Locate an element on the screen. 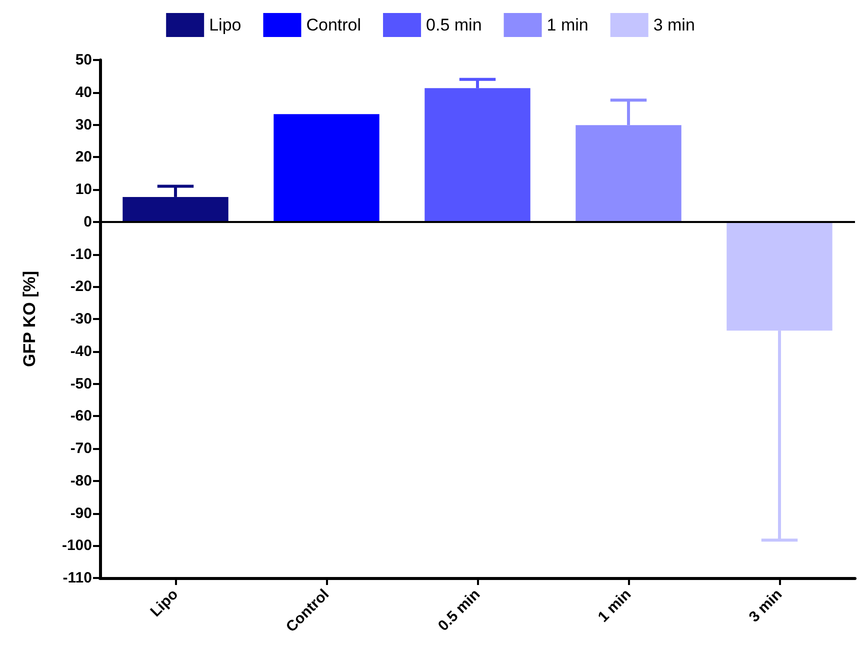  x-tick-label: 0.5 min is located at coordinates (459, 610).